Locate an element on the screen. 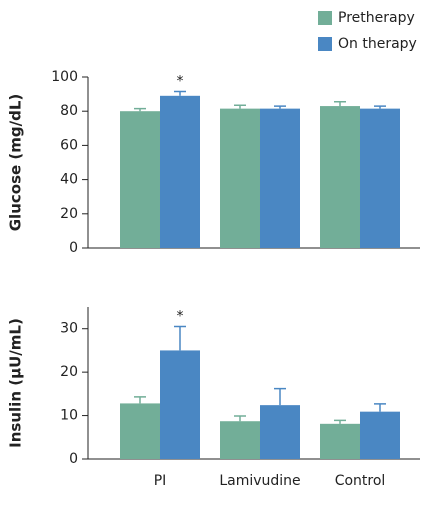 This screenshot has width=446, height=514. y-tick-label: 10 is located at coordinates (69, 416).